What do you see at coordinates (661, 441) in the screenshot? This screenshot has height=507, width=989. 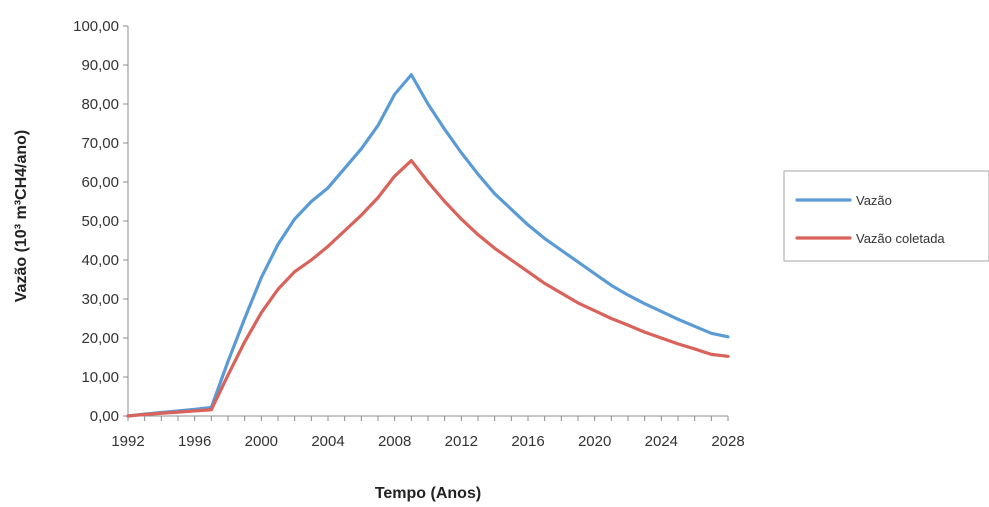 I see `x-tick-label: 2024` at bounding box center [661, 441].